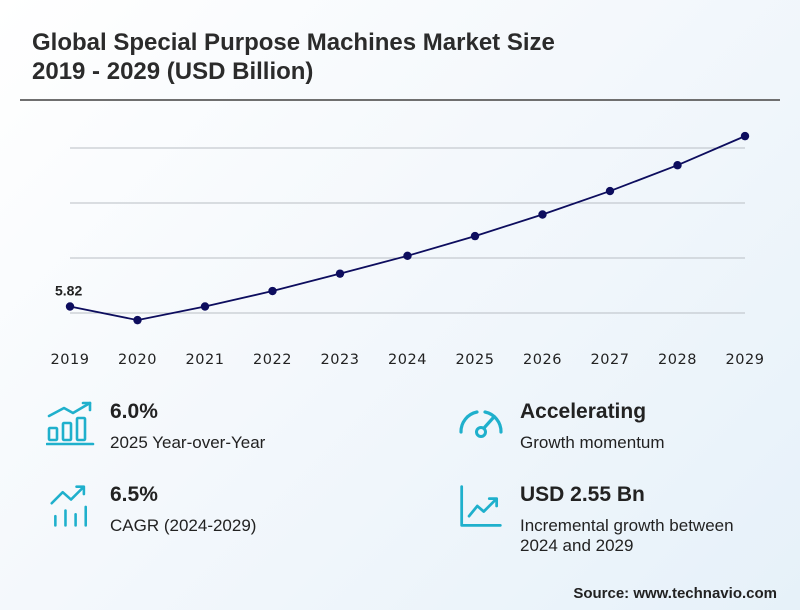 The width and height of the screenshot is (800, 610). I want to click on data-point-2026, so click(542, 214).